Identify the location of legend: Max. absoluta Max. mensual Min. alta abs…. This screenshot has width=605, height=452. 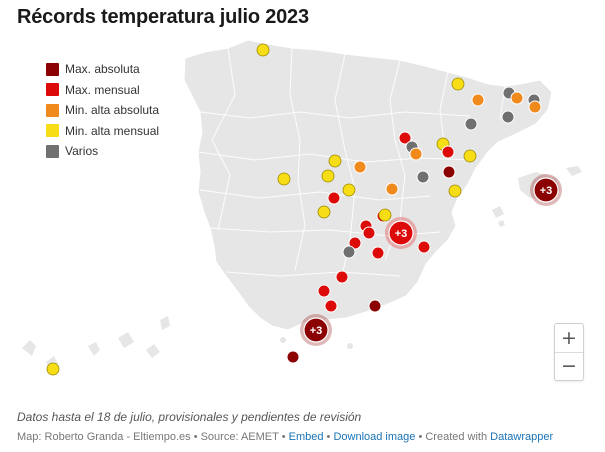
(102, 110).